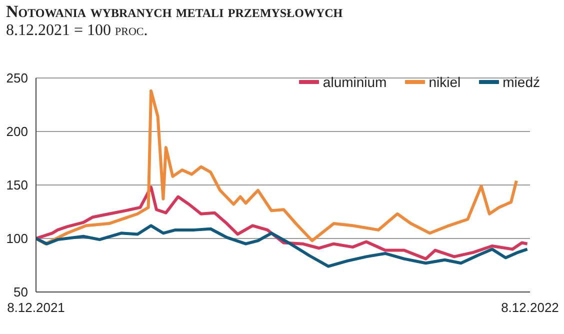 The height and width of the screenshot is (334, 564). Describe the element at coordinates (21, 292) in the screenshot. I see `y-tick-label: 50` at that location.